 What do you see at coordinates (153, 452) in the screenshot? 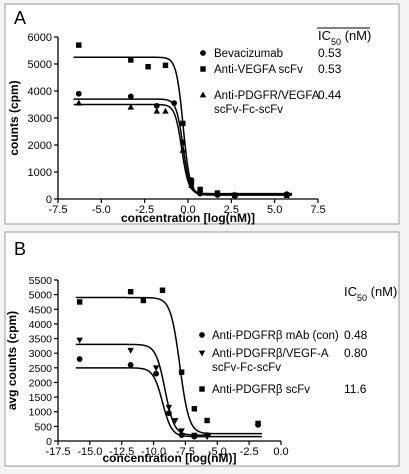
I see `x-tick-label: -10.0` at bounding box center [153, 452].